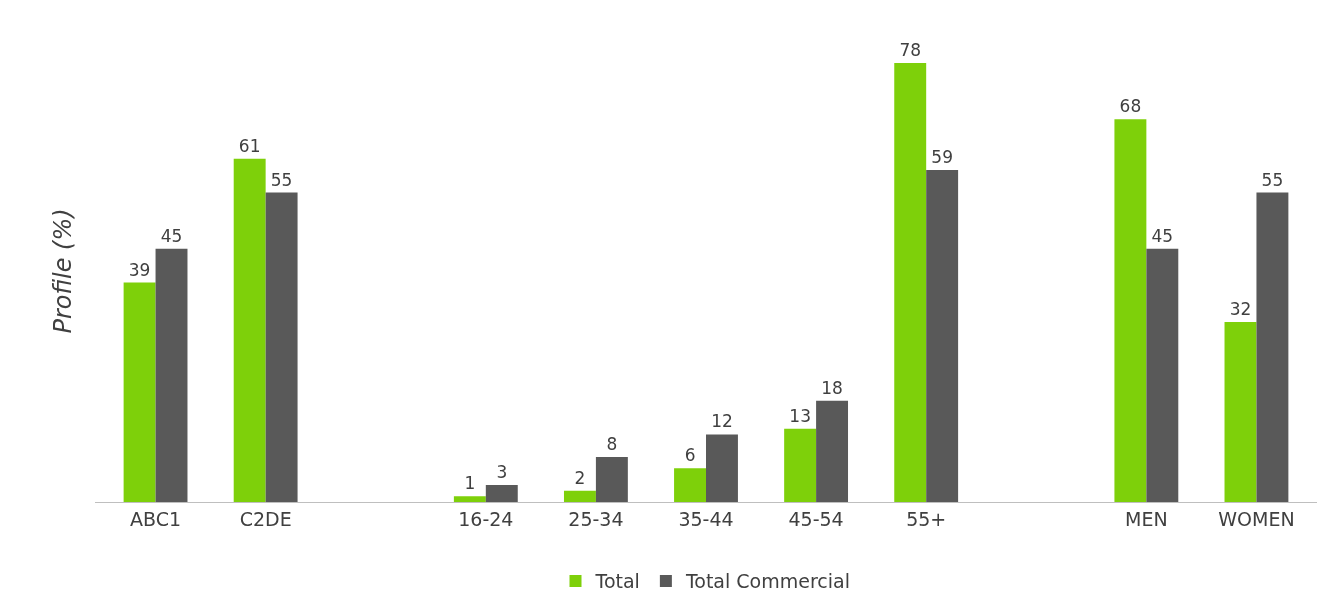 This screenshot has width=1327, height=610. Describe the element at coordinates (502, 472) in the screenshot. I see `data-label: 3` at that location.